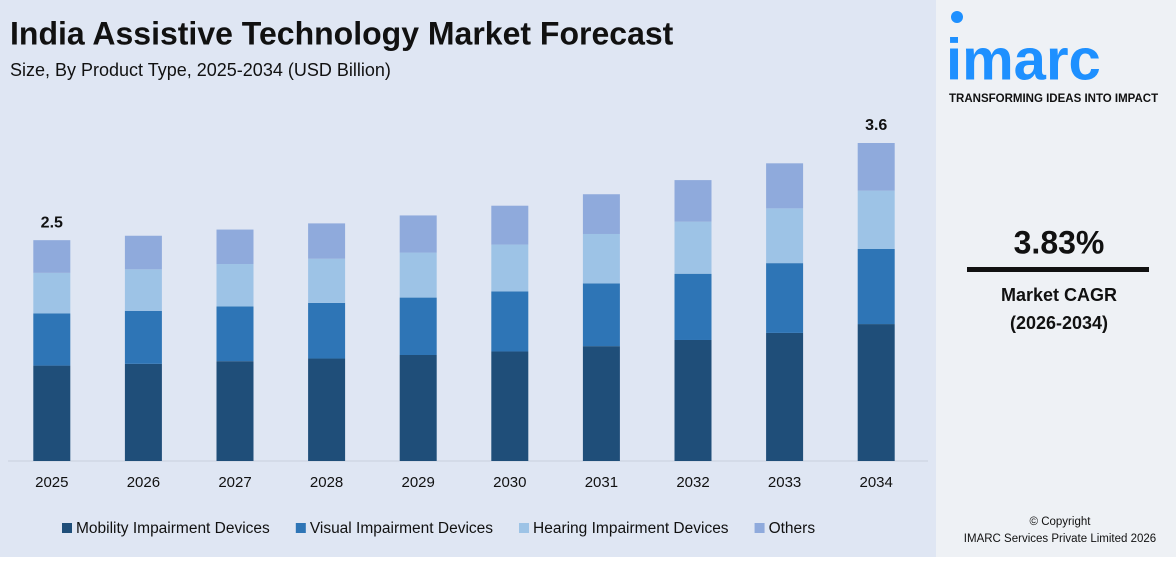 The height and width of the screenshot is (562, 1176). I want to click on x-tick-label: 2025, so click(51, 482).